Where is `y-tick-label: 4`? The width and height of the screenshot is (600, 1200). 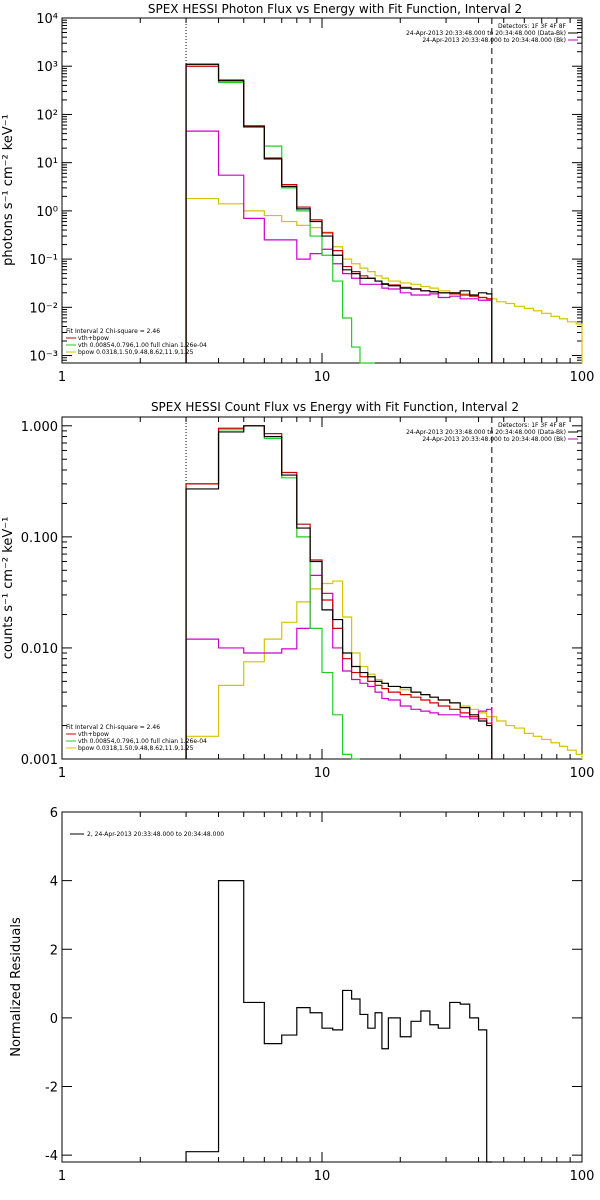
y-tick-label: 4 is located at coordinates (54, 882).